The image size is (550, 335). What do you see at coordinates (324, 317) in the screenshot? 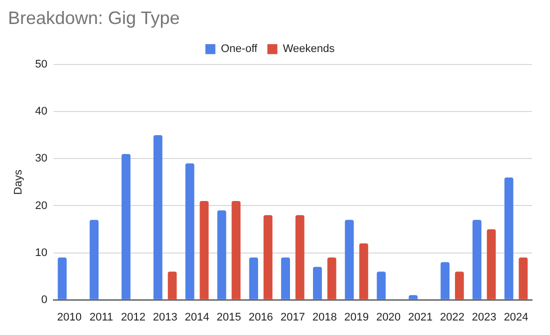
I see `x-tick-label: 2018` at bounding box center [324, 317].